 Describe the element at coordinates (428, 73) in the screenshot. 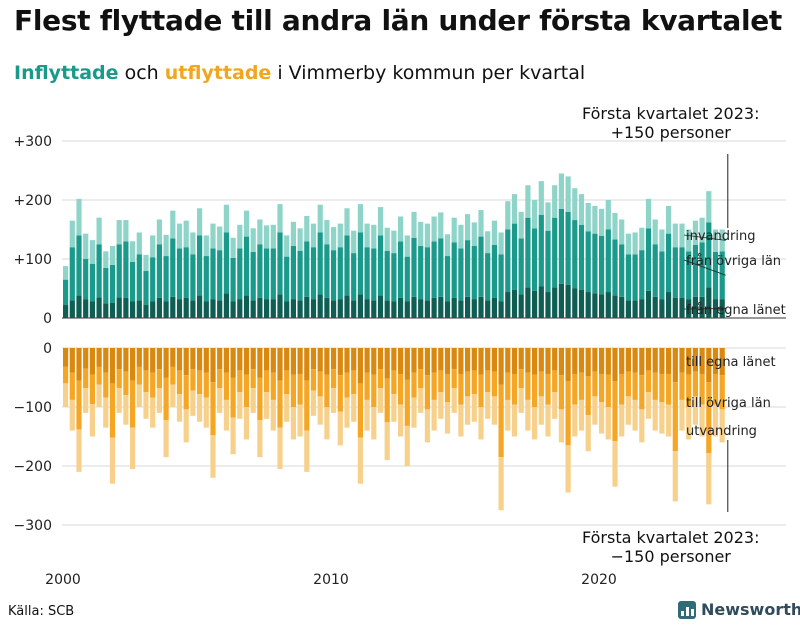

I see `subtitle-rest: i Vimmerby kommun per kvartal` at that location.